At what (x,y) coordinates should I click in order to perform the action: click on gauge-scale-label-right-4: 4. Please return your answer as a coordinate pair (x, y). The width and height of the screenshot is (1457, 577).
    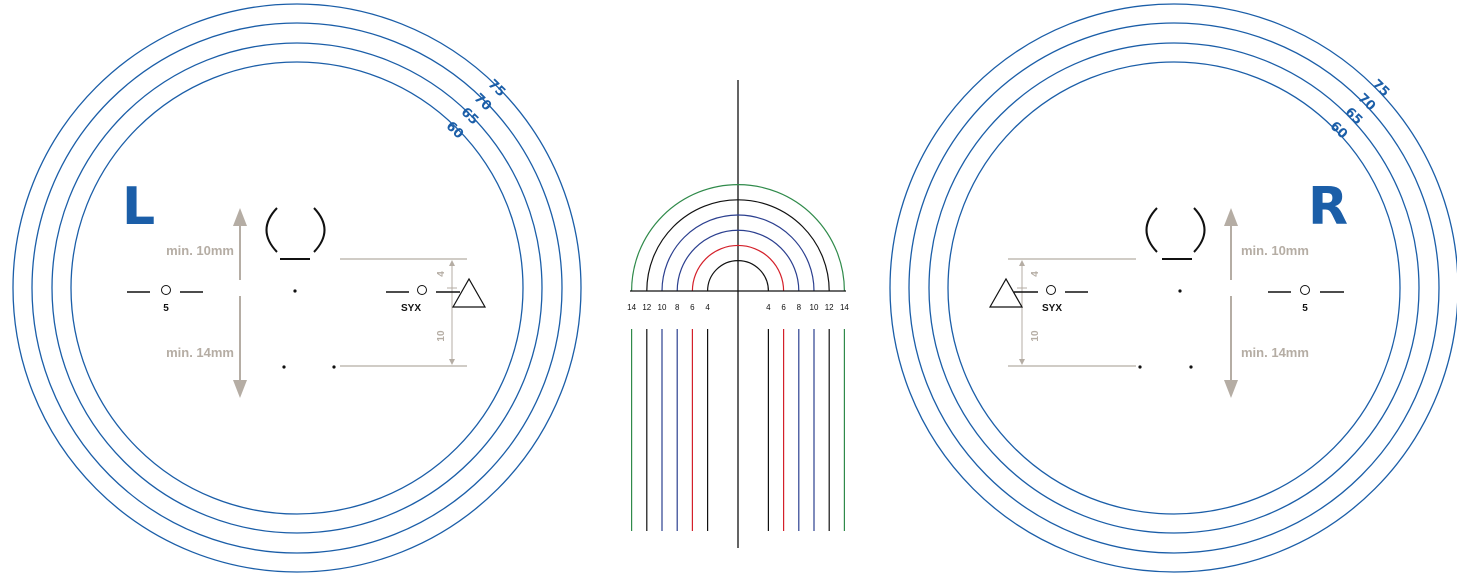
    Looking at the image, I should click on (768, 307).